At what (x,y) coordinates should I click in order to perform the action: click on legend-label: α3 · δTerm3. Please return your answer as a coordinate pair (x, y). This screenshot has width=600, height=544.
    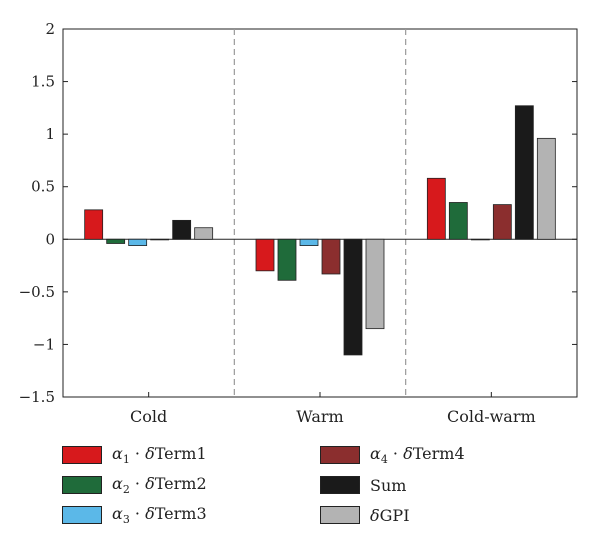
    Looking at the image, I should click on (159, 515).